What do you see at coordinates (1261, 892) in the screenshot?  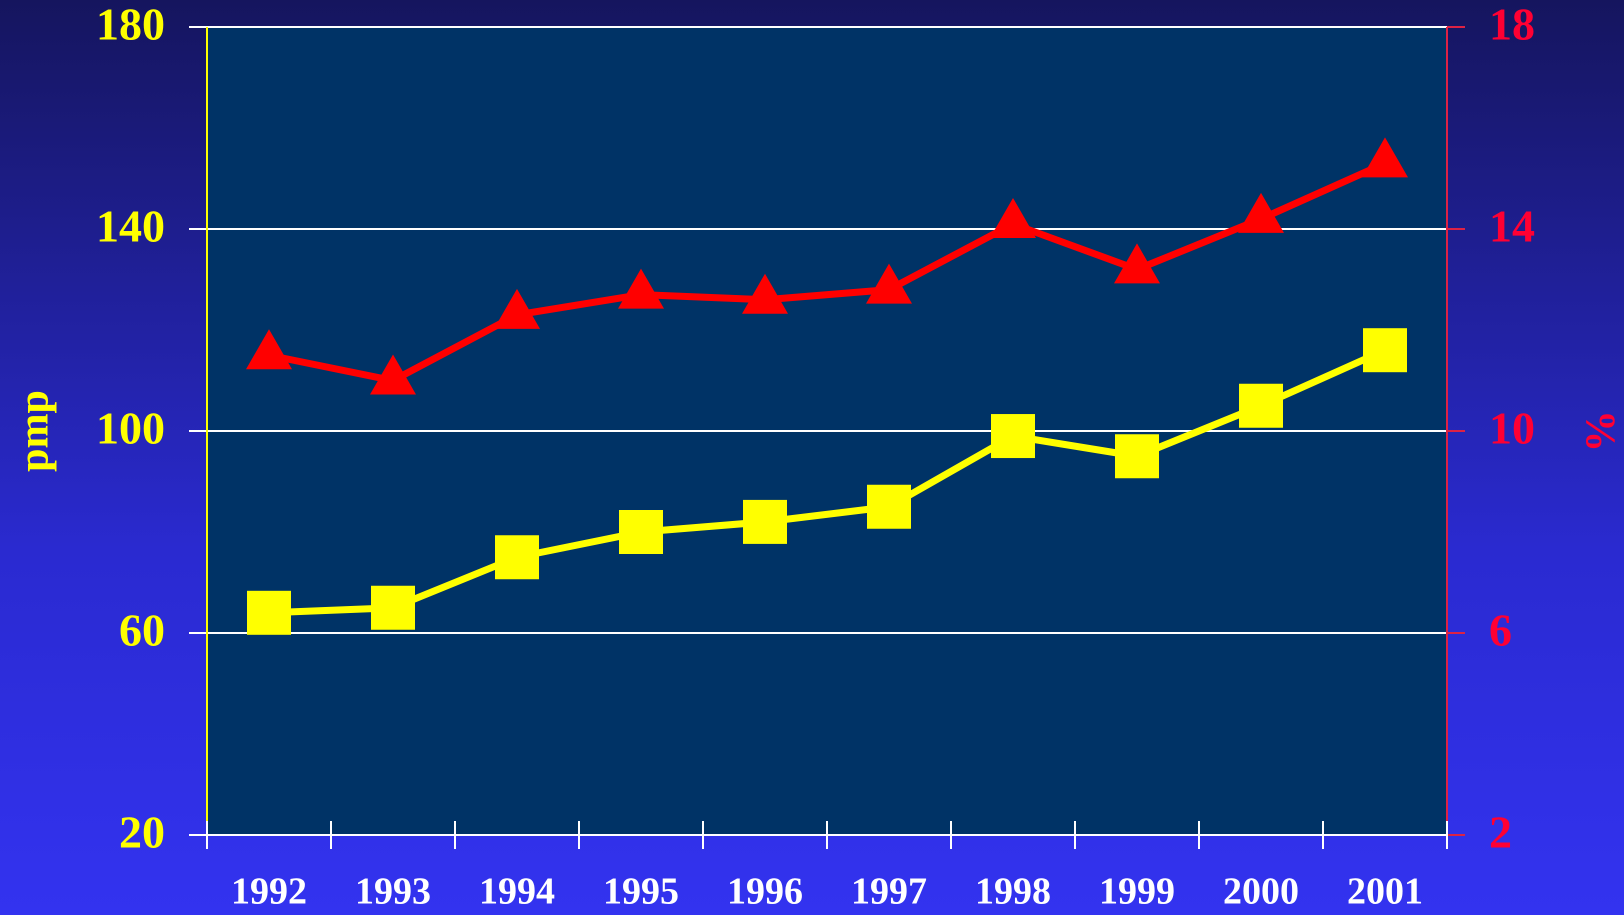 I see `x-tick-label: 2000` at bounding box center [1261, 892].